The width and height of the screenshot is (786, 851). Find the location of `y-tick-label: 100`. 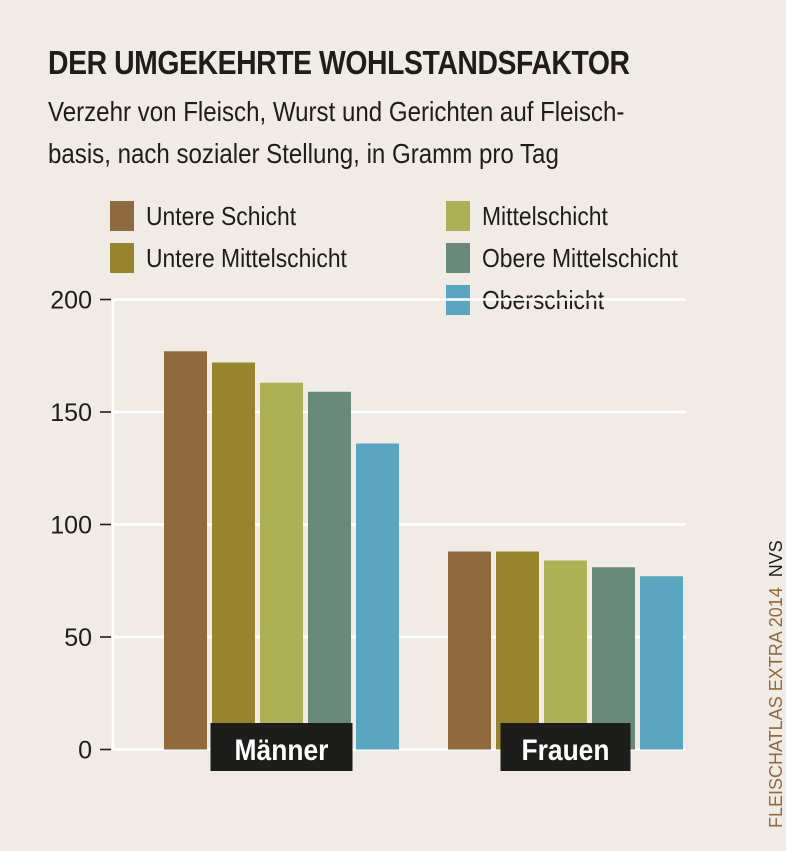

y-tick-label: 100 is located at coordinates (71, 526).